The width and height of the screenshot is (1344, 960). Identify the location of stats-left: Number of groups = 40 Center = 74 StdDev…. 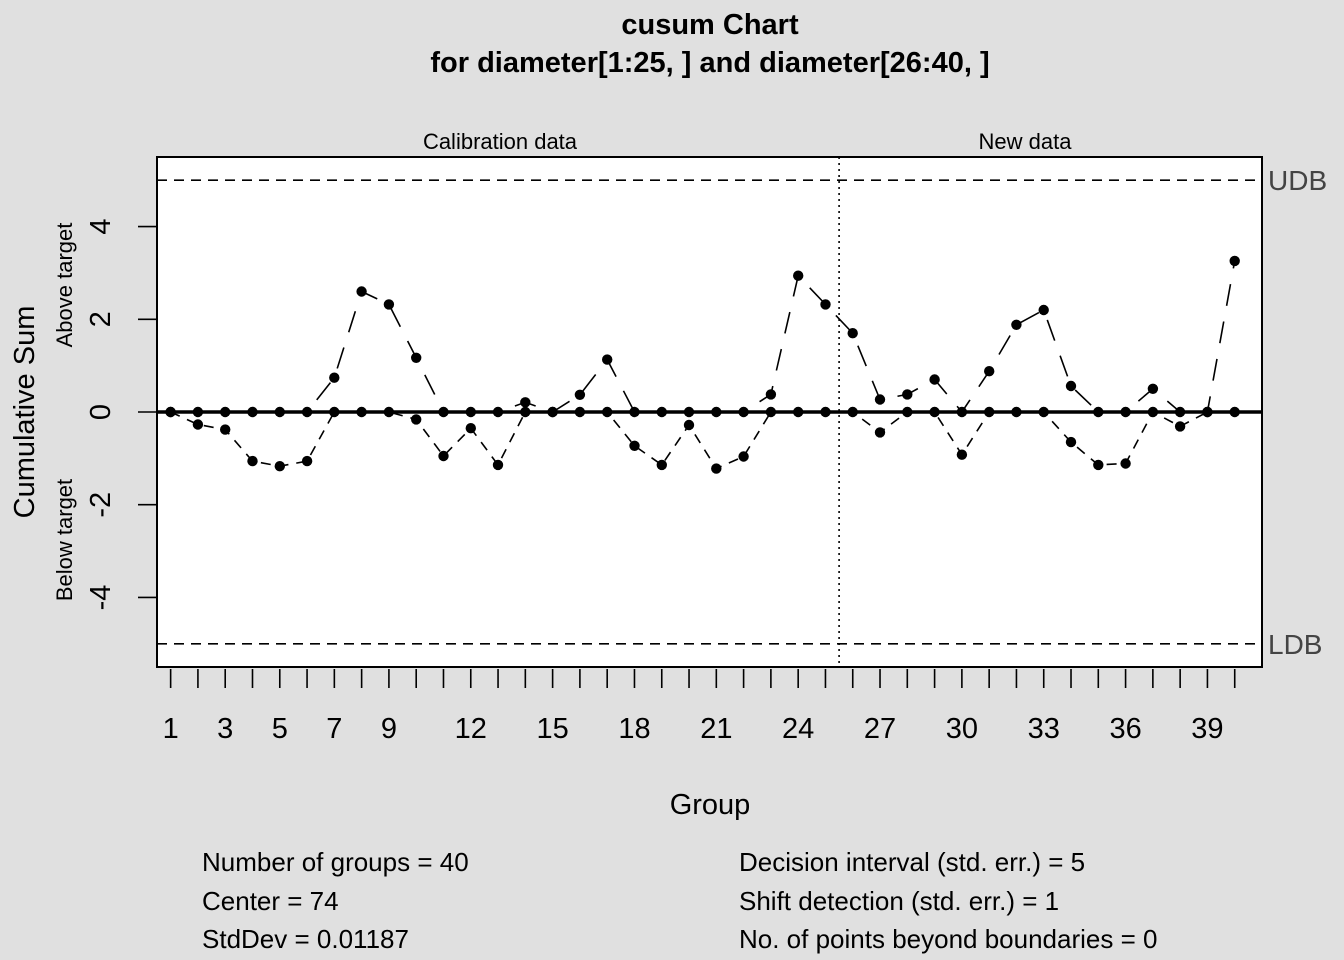
(335, 900).